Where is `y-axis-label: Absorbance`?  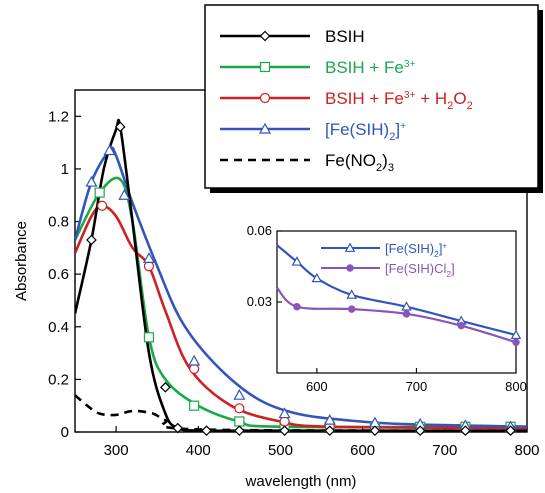
y-axis-label: Absorbance is located at coordinates (21, 261).